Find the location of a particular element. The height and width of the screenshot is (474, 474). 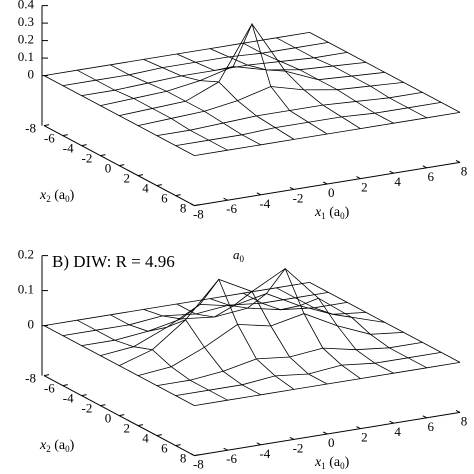

z-tick-label: 0.4 is located at coordinates (26, 6).